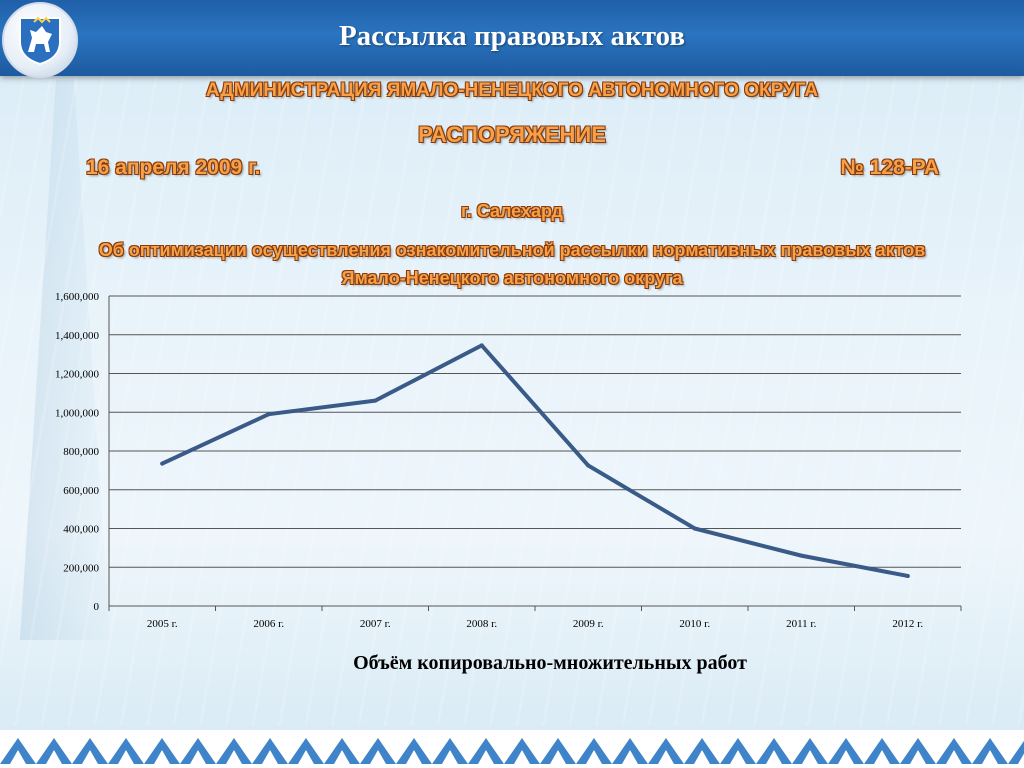 The height and width of the screenshot is (768, 1024). I want to click on x-tick-label: 2006 г., so click(268, 624).